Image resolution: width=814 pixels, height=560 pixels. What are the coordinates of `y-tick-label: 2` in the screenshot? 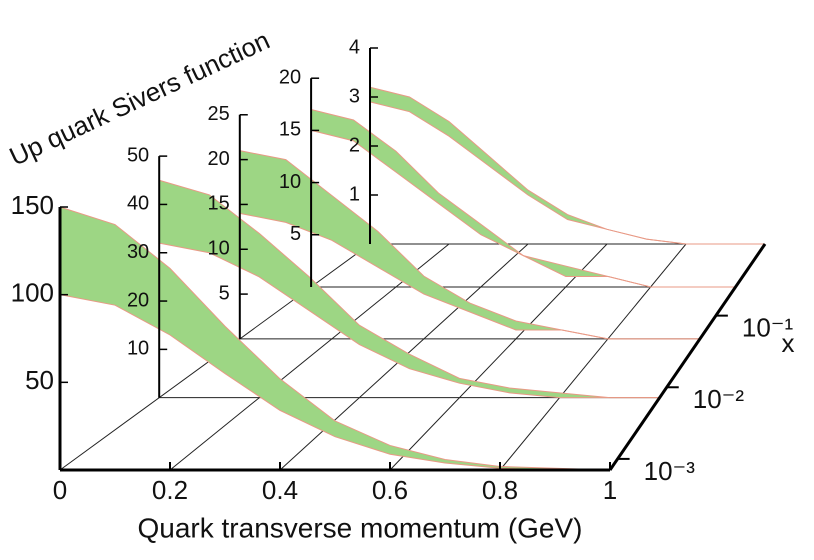 It's located at (354, 145).